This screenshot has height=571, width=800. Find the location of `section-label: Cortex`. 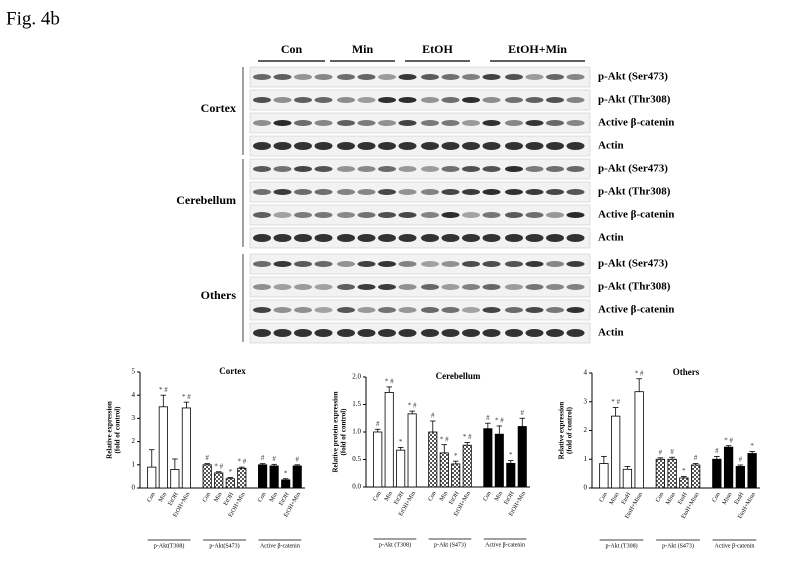

section-label: Cortex is located at coordinates (218, 108).